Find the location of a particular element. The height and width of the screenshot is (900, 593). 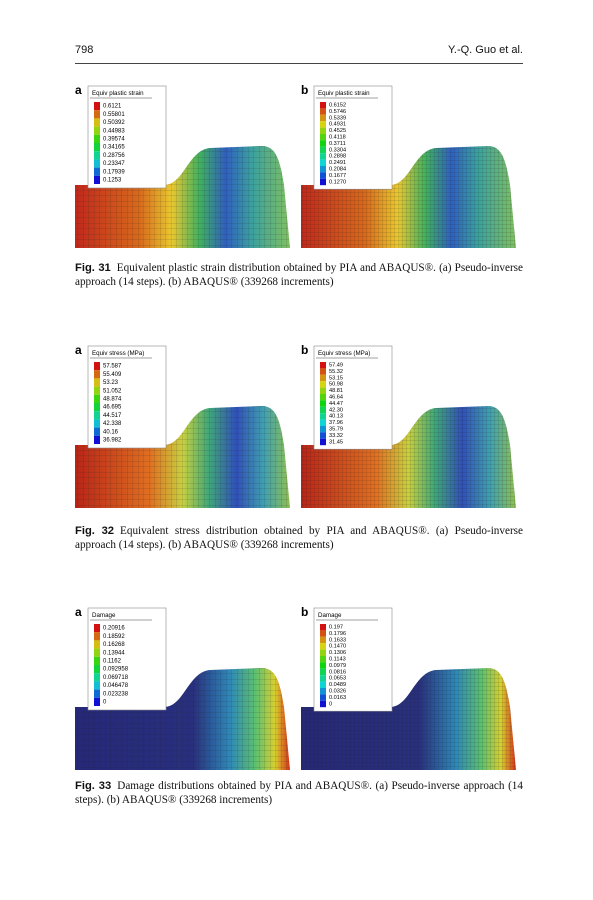

legend-value: 0.2084 is located at coordinates (337, 169).